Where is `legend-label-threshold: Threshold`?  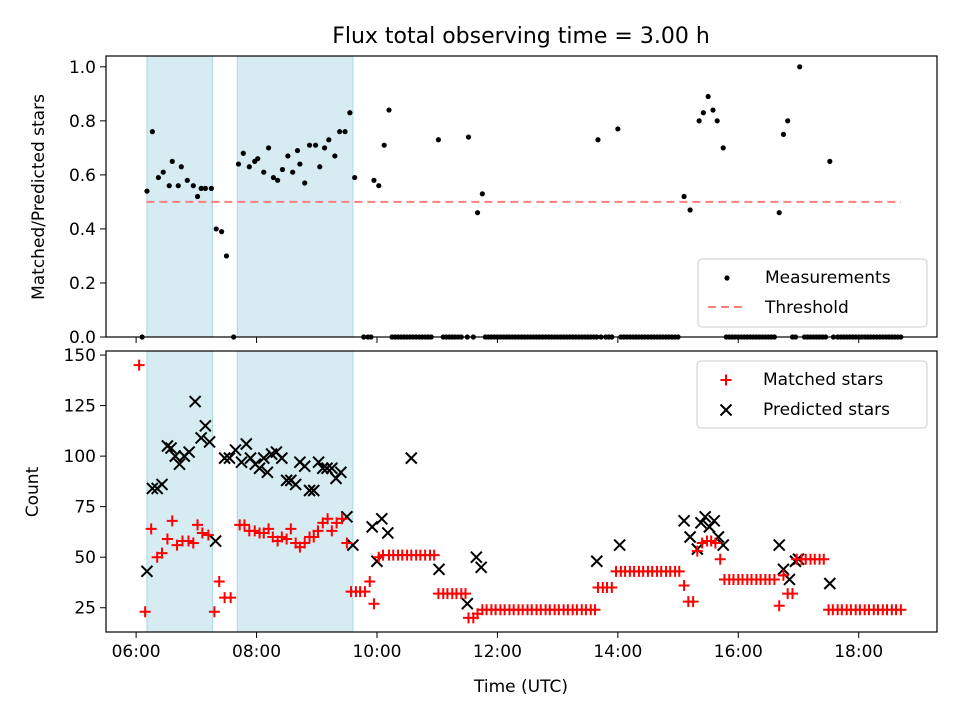
legend-label-threshold: Threshold is located at coordinates (806, 308).